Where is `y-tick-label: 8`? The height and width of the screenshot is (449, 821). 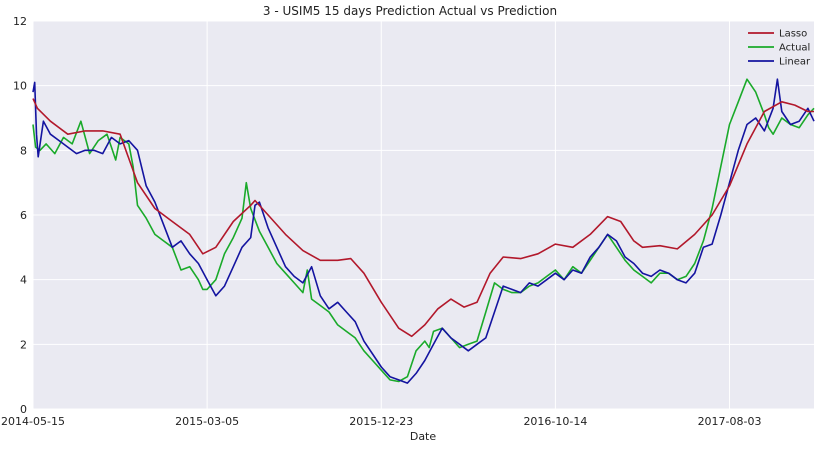 y-tick-label: 8 is located at coordinates (23, 150).